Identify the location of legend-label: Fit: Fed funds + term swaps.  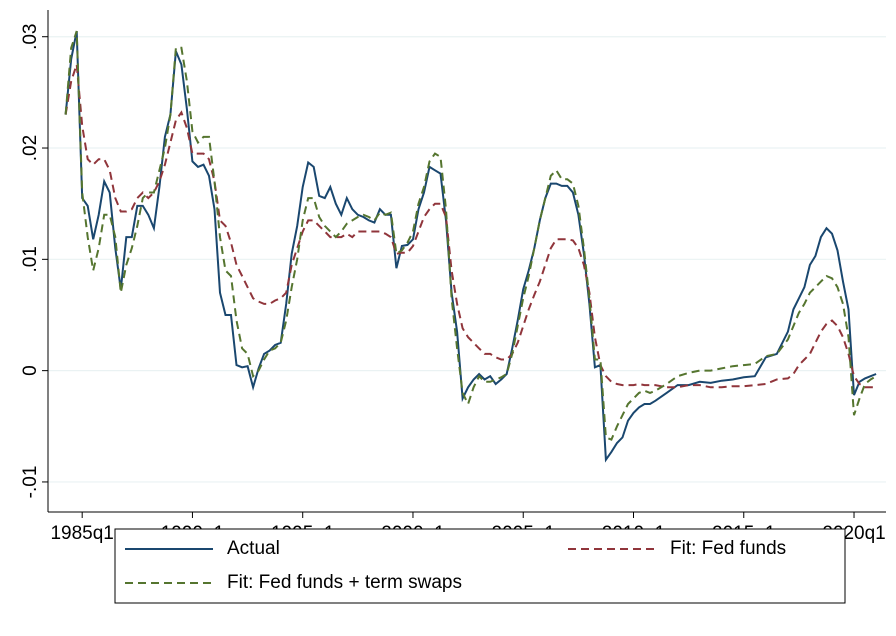
(344, 582).